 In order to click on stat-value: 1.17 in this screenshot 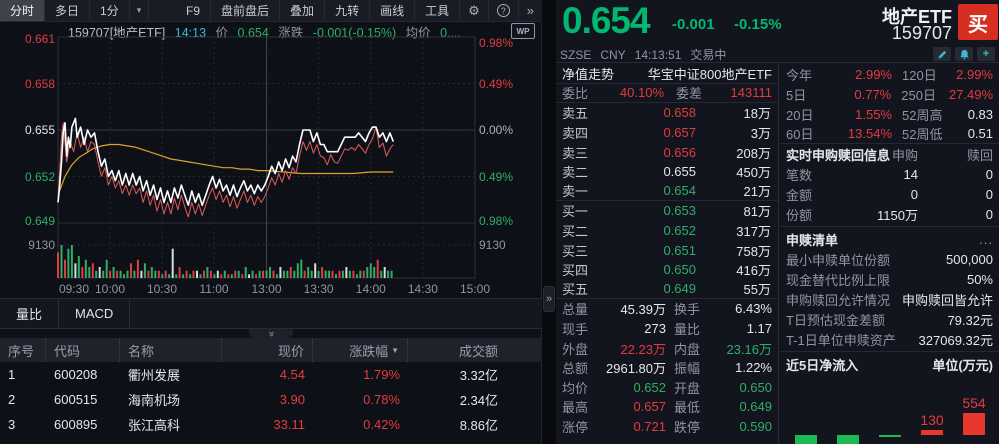, I will do `click(759, 329)`.